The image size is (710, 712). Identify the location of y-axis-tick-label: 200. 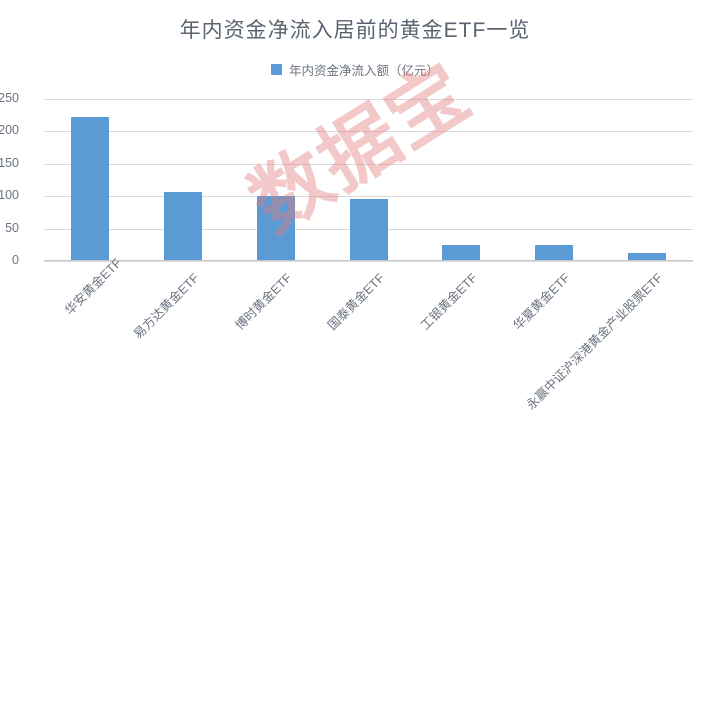
(9, 130).